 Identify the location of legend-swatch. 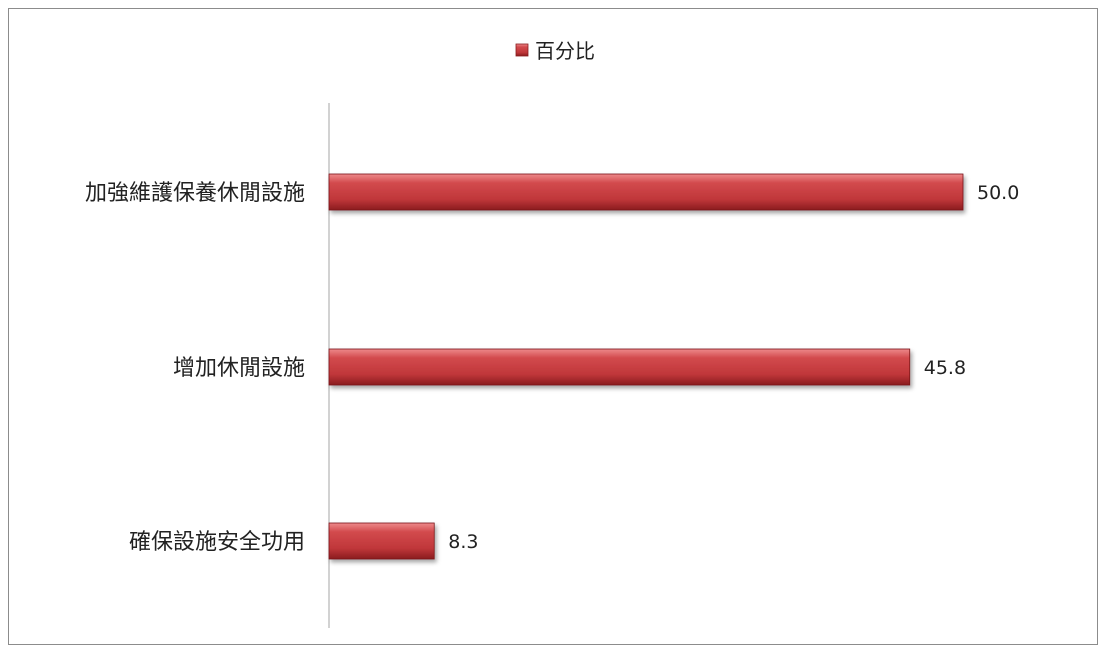
(522, 50).